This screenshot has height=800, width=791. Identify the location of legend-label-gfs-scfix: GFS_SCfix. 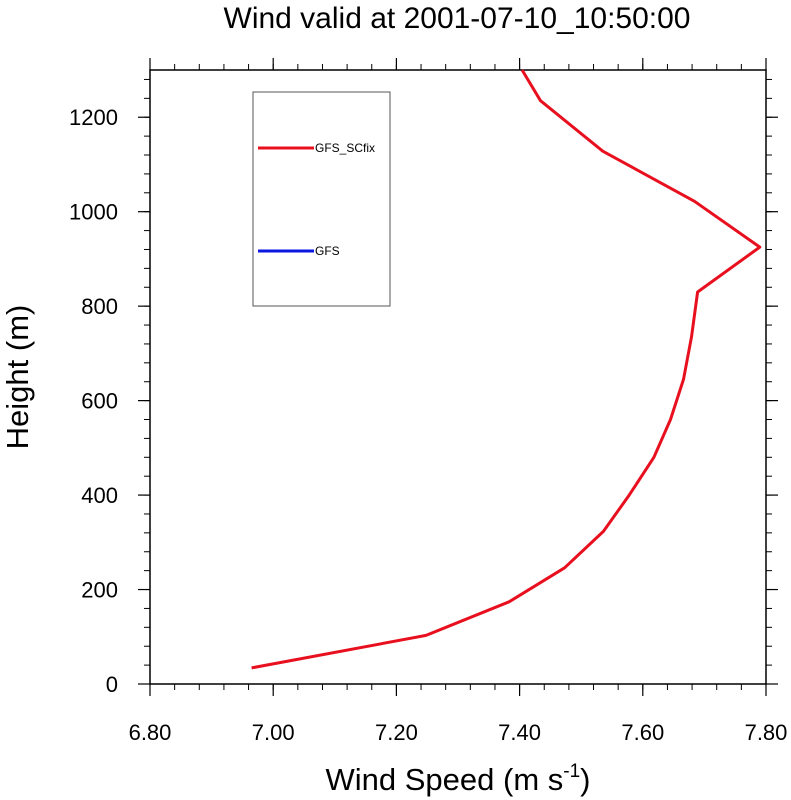
(345, 148).